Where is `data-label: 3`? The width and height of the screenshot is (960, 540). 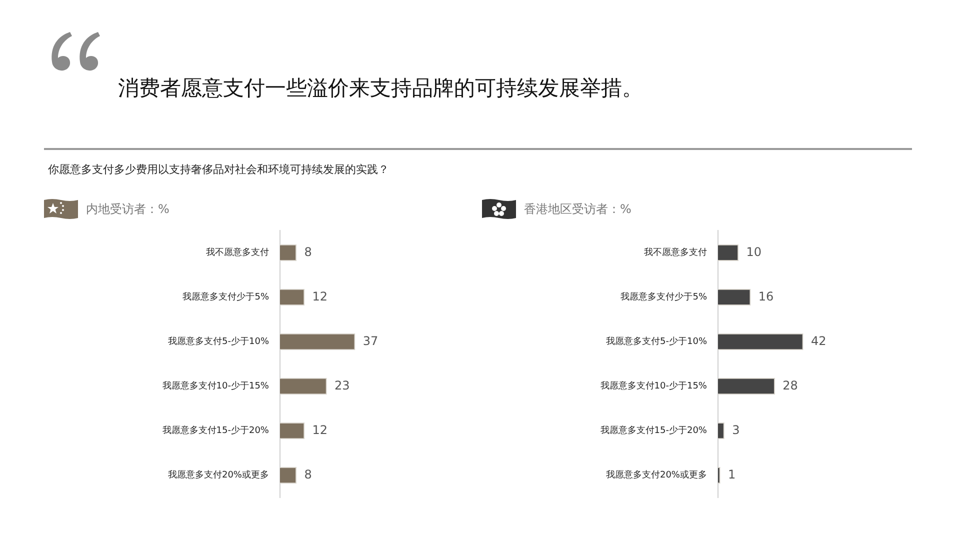
data-label: 3 is located at coordinates (736, 429).